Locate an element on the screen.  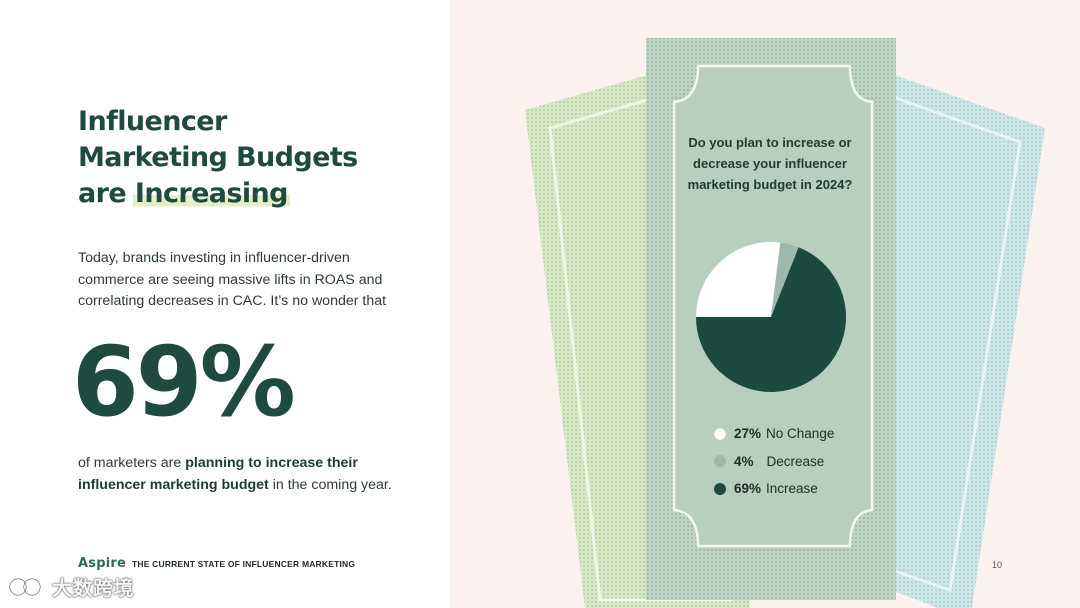
page-number: 10 is located at coordinates (996, 565).